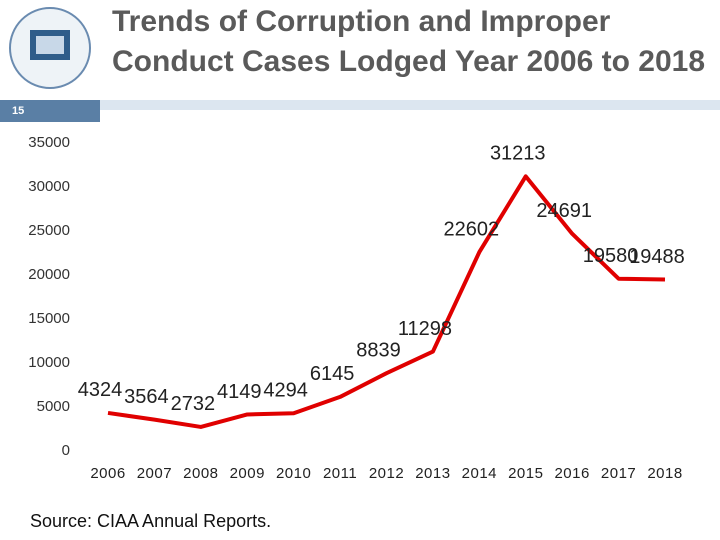 The height and width of the screenshot is (540, 720). What do you see at coordinates (386, 473) in the screenshot?
I see `x-tick-label: 2012` at bounding box center [386, 473].